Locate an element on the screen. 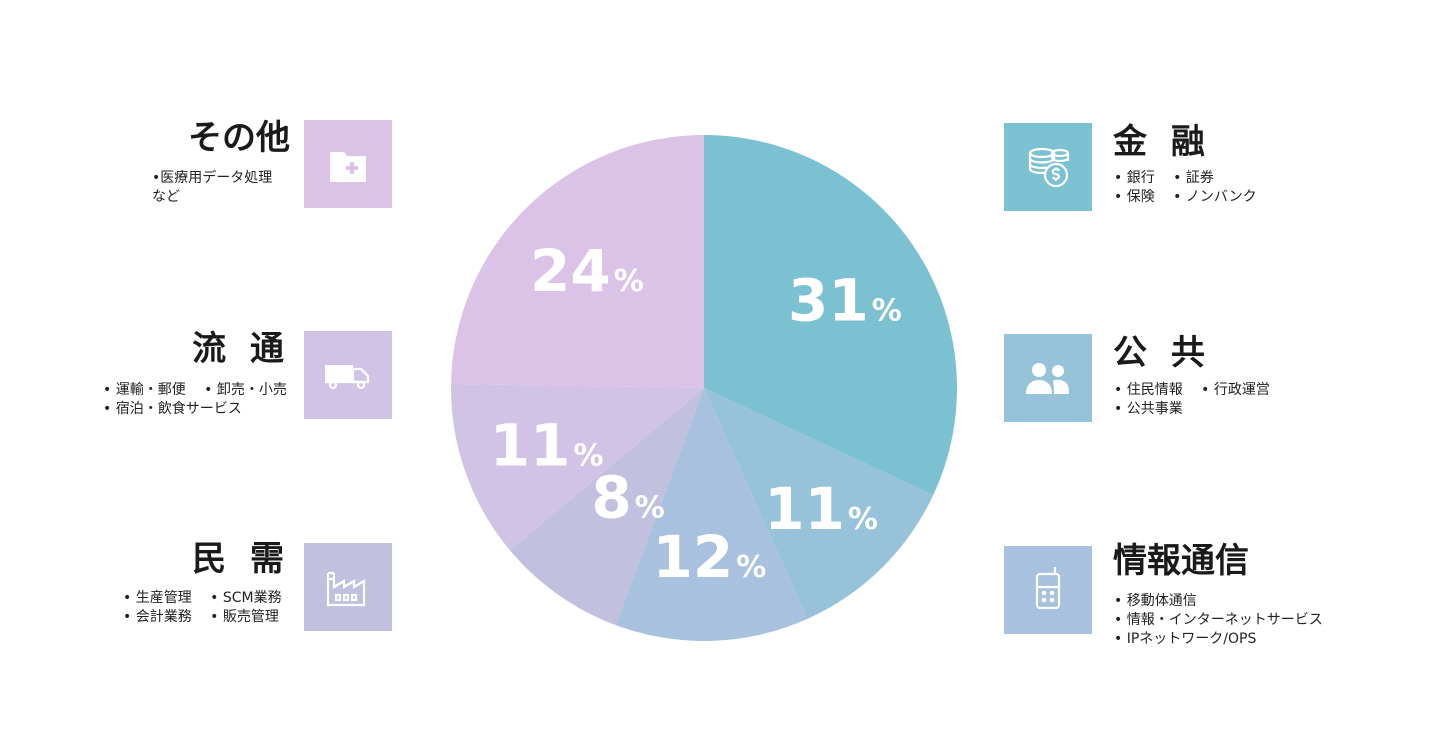  people-icon is located at coordinates (1047, 378).